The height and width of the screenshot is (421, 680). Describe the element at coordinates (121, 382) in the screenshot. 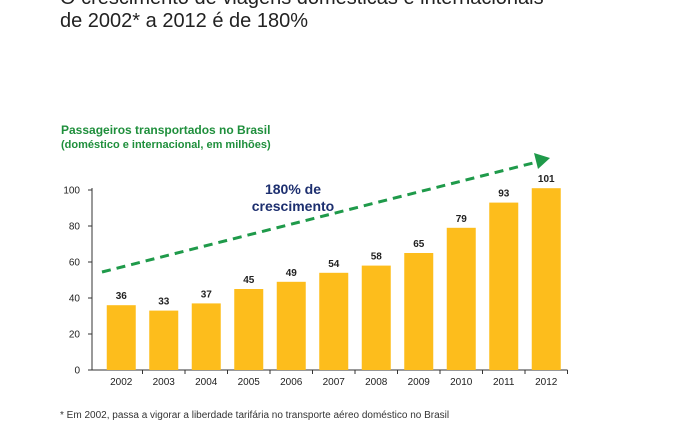

I see `x-tick-label: 2002` at that location.